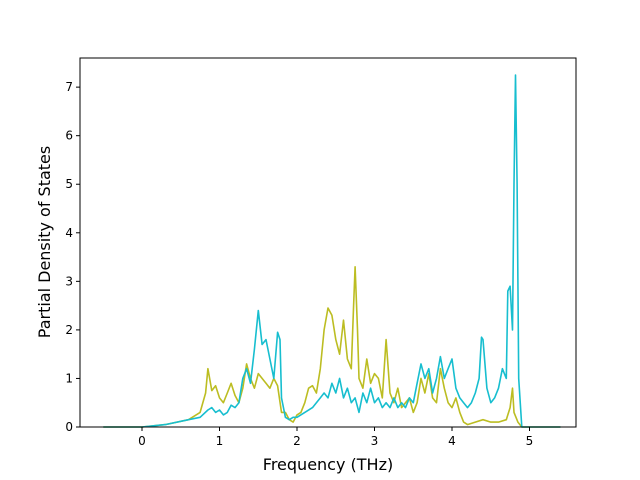 The image size is (640, 480). Describe the element at coordinates (44, 242) in the screenshot. I see `y-axis-label: Partial Density of States` at that location.